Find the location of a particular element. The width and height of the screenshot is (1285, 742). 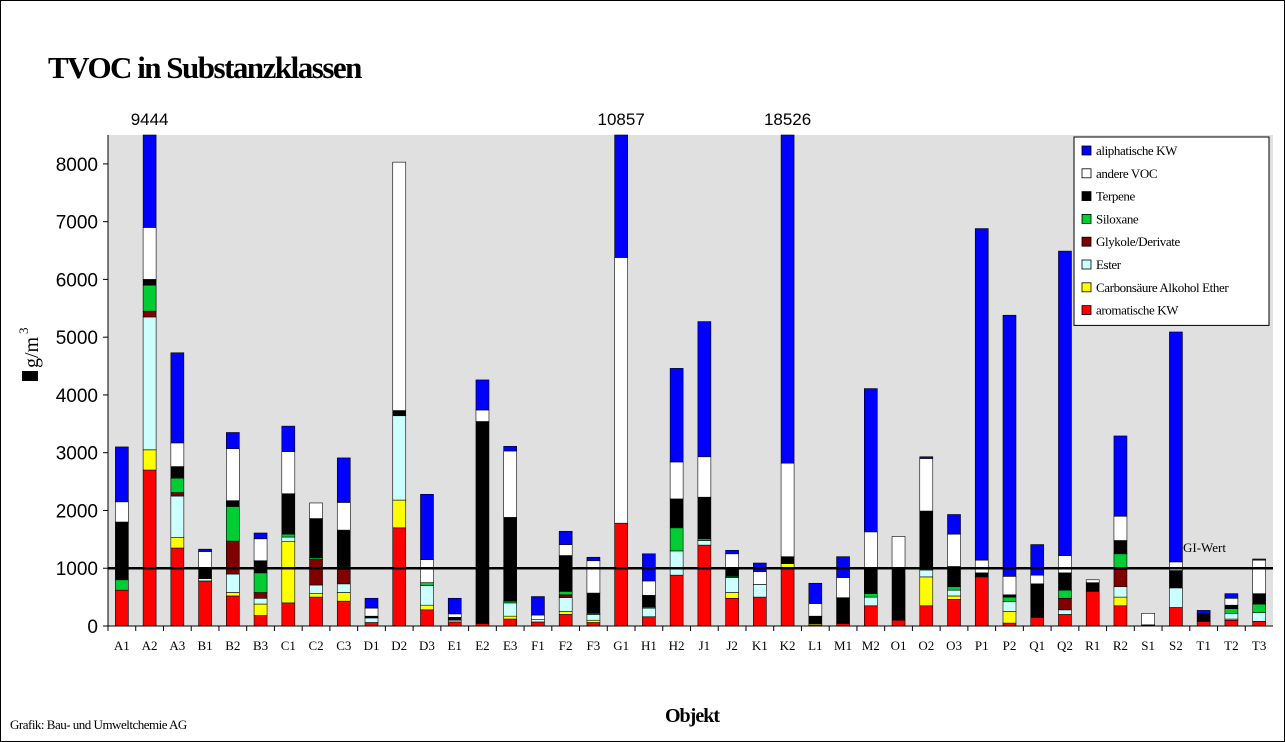

bar-segment-Q2-aliphatische-kw is located at coordinates (1065, 403).